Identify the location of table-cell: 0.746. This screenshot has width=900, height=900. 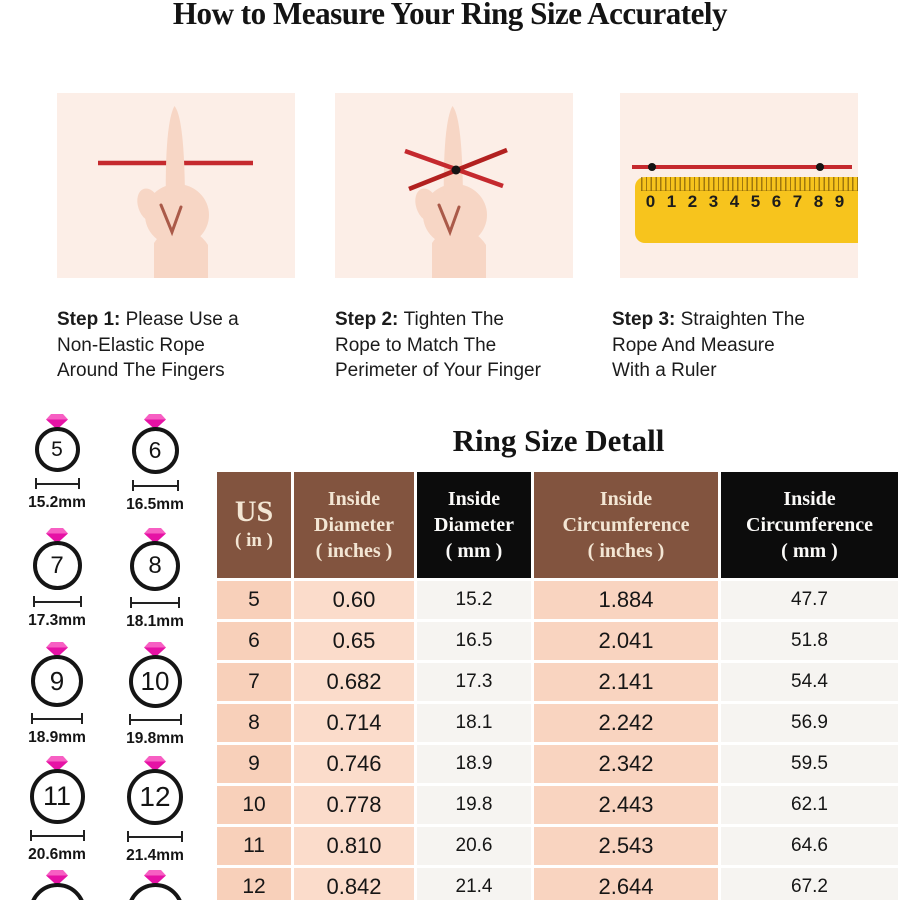
(354, 764).